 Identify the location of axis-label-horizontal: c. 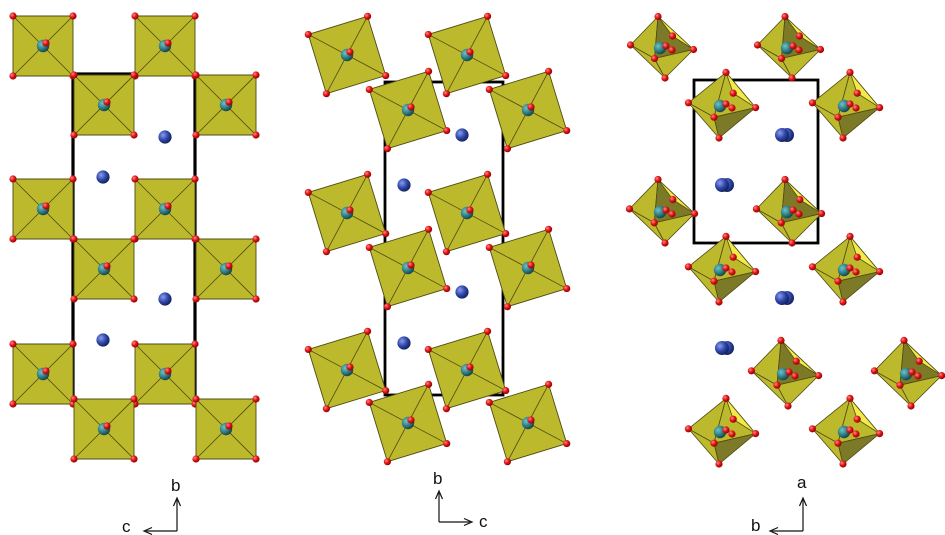
(126, 526).